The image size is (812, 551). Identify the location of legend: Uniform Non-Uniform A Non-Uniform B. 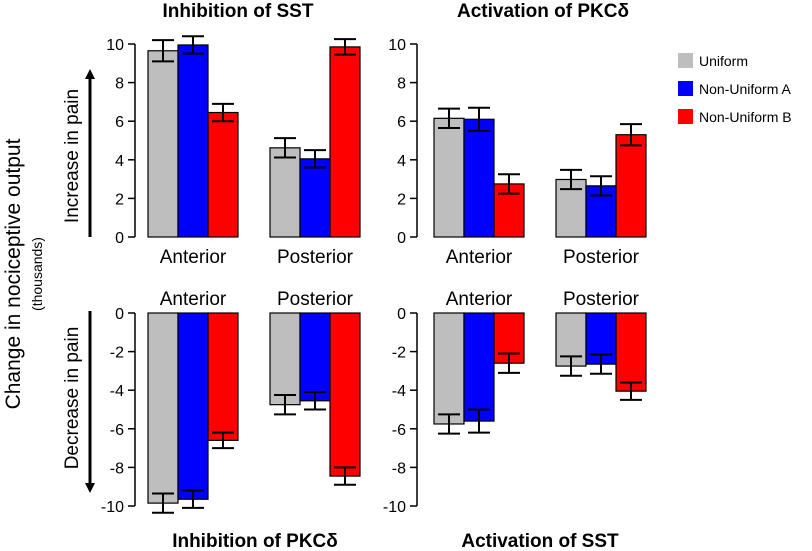
(735, 89).